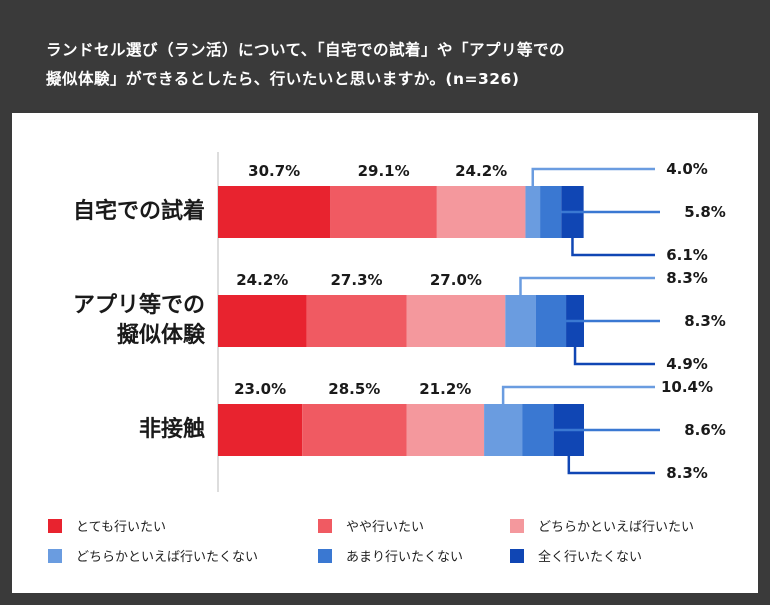 This screenshot has height=605, width=770. I want to click on legend-label: あまり行いたくない, so click(405, 557).